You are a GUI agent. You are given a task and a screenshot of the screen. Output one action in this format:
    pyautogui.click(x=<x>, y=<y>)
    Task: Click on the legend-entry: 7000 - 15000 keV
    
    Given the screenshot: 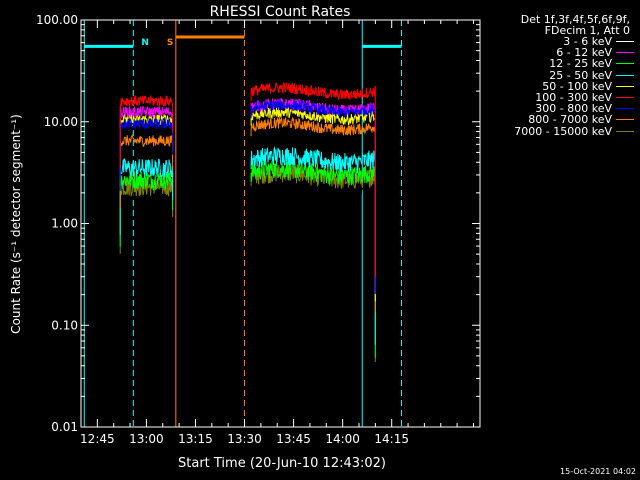 What is the action you would take?
    pyautogui.click(x=558, y=131)
    